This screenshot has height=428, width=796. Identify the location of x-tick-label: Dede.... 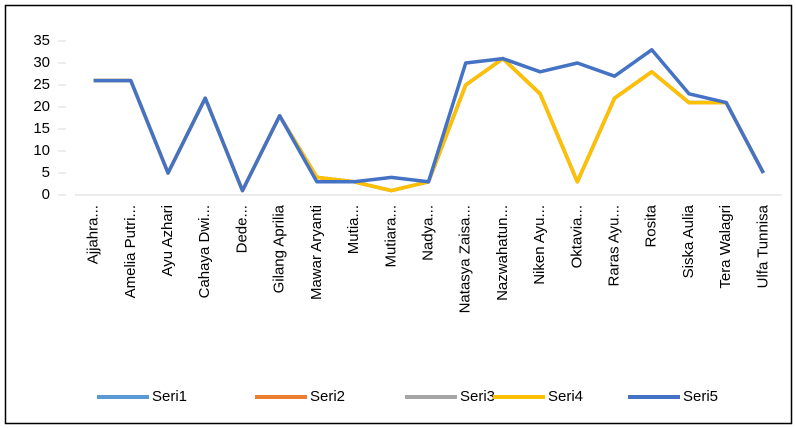
(241, 229).